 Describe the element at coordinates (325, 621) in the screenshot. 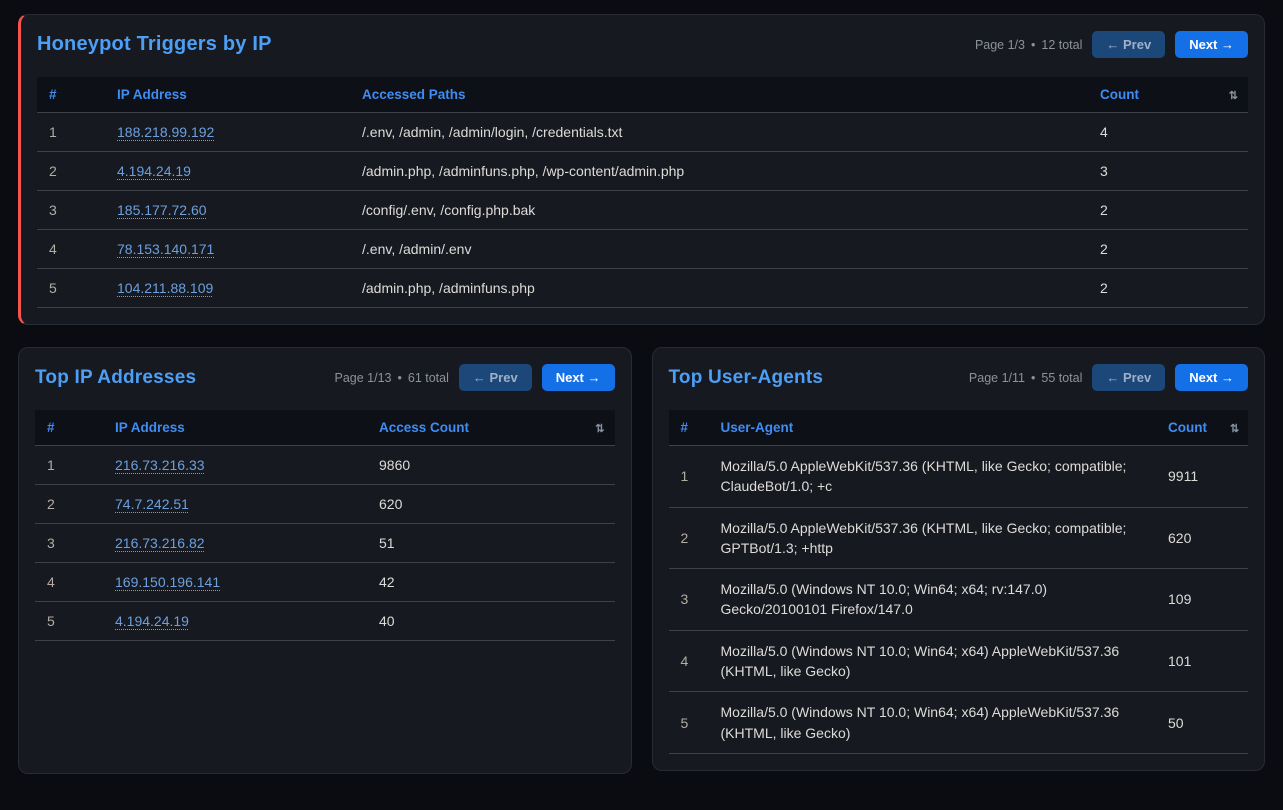

I see `table-row: 5 4.194.24.19 40` at that location.